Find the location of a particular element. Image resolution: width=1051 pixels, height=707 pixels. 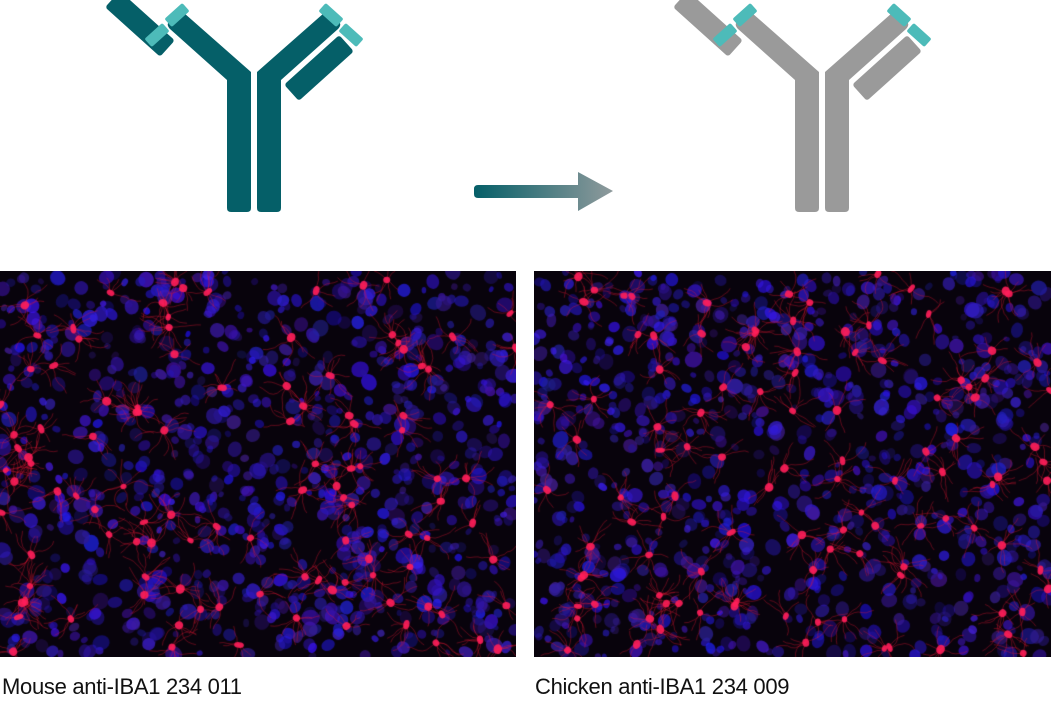

caption-left: Mouse anti-IBA1 234 011 is located at coordinates (122, 686).